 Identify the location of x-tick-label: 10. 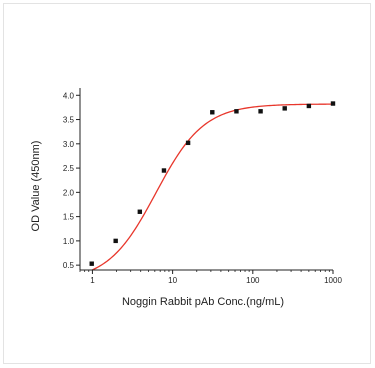
(172, 280).